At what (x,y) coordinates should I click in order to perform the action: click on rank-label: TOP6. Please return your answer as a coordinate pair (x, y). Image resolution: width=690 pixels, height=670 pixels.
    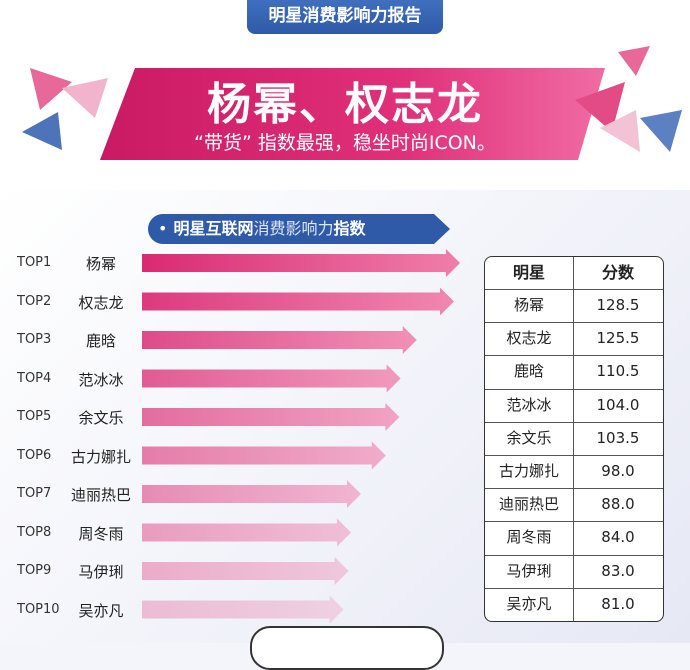
    Looking at the image, I should click on (34, 455).